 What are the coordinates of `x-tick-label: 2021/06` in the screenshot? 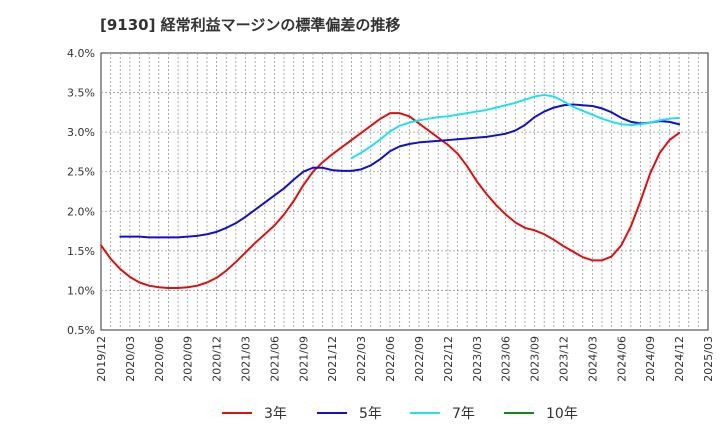 It's located at (274, 359).